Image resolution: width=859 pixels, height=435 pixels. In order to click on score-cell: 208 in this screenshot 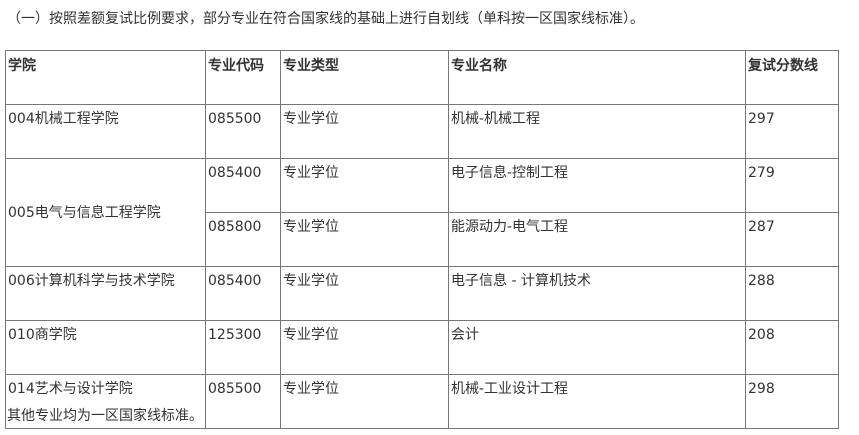, I will do `click(792, 347)`.